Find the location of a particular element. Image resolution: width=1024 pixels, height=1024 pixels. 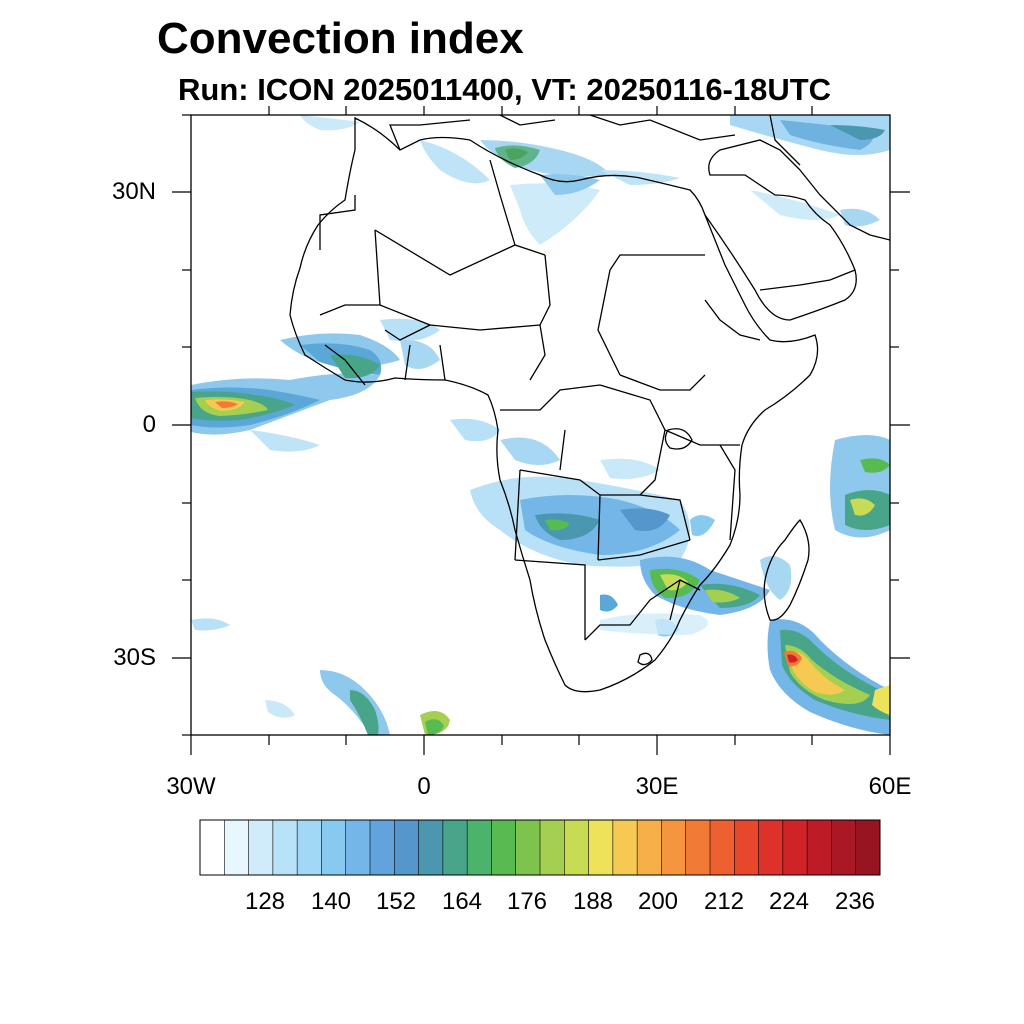

lon-label-30e: 30E is located at coordinates (657, 786).